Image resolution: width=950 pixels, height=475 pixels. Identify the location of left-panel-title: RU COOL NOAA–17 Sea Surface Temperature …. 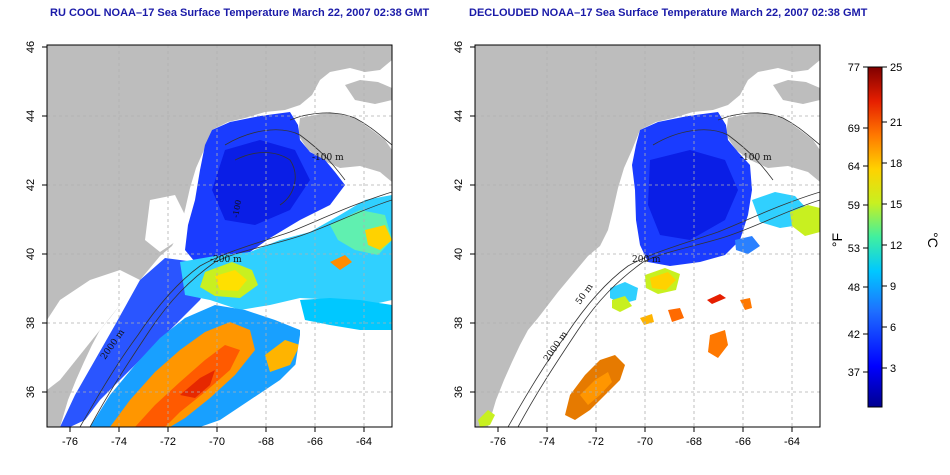
(240, 13).